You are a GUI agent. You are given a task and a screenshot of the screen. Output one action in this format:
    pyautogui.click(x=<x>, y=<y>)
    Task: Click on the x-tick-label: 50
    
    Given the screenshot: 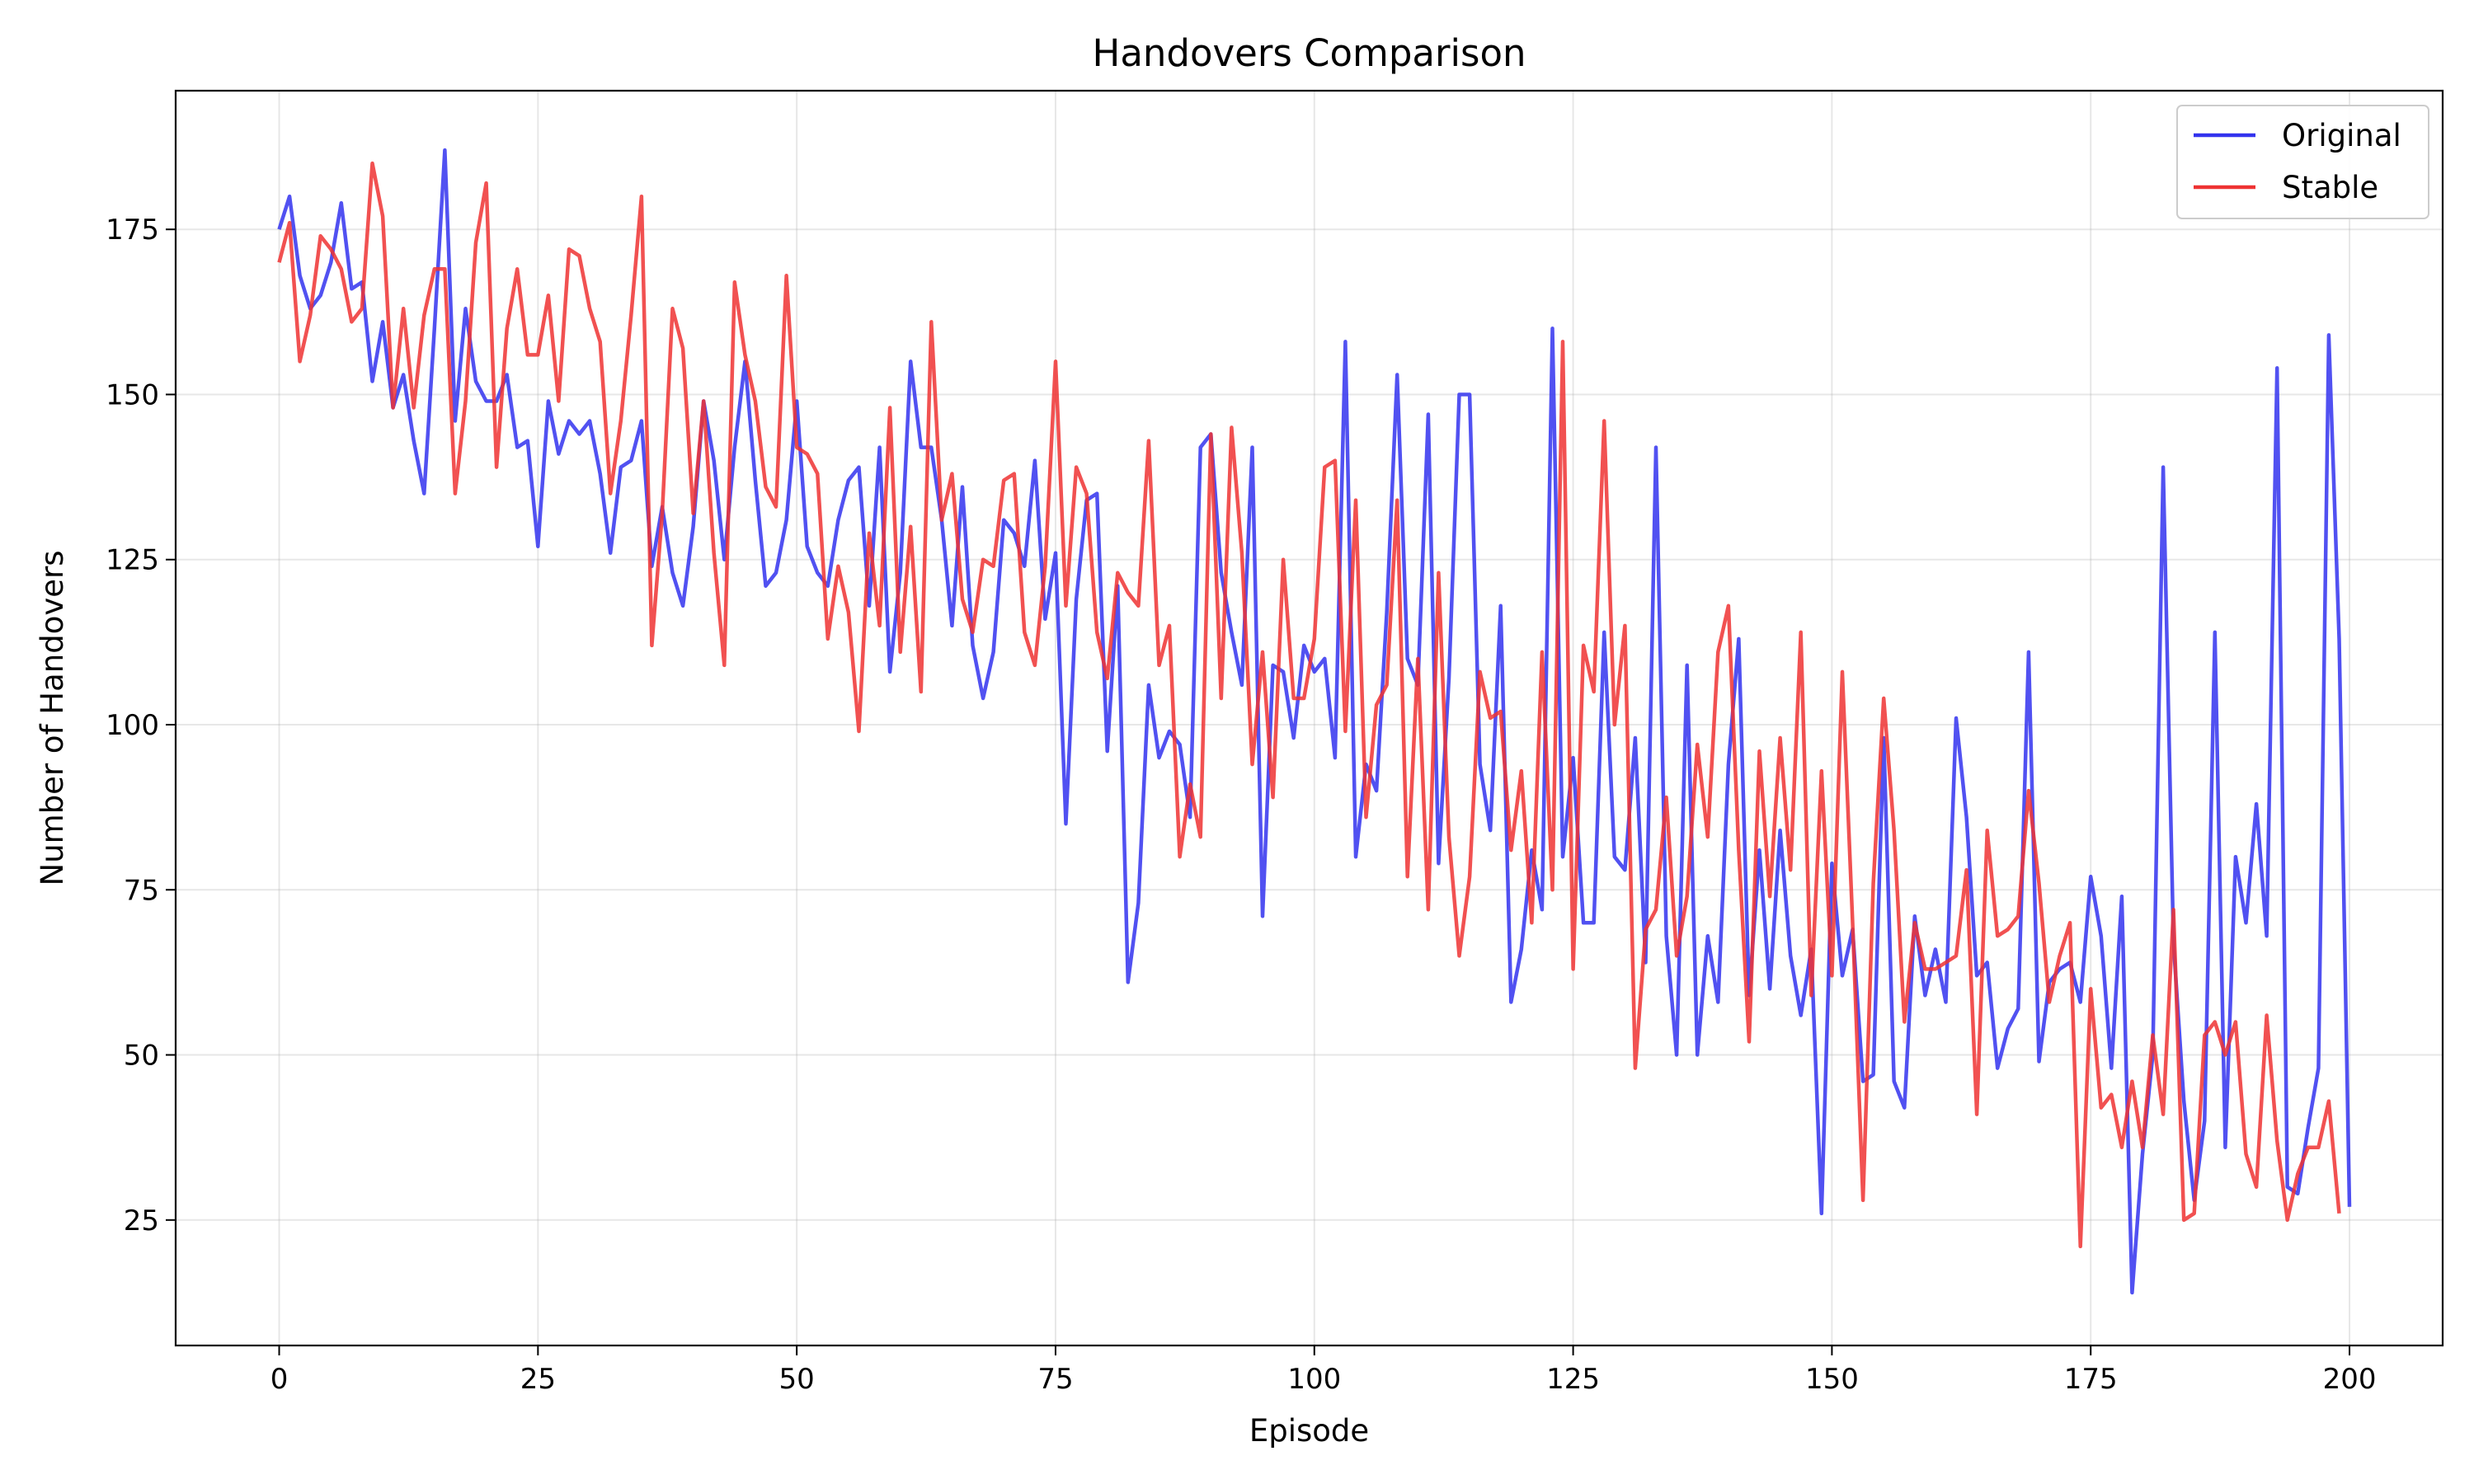 What is the action you would take?
    pyautogui.click(x=797, y=1379)
    